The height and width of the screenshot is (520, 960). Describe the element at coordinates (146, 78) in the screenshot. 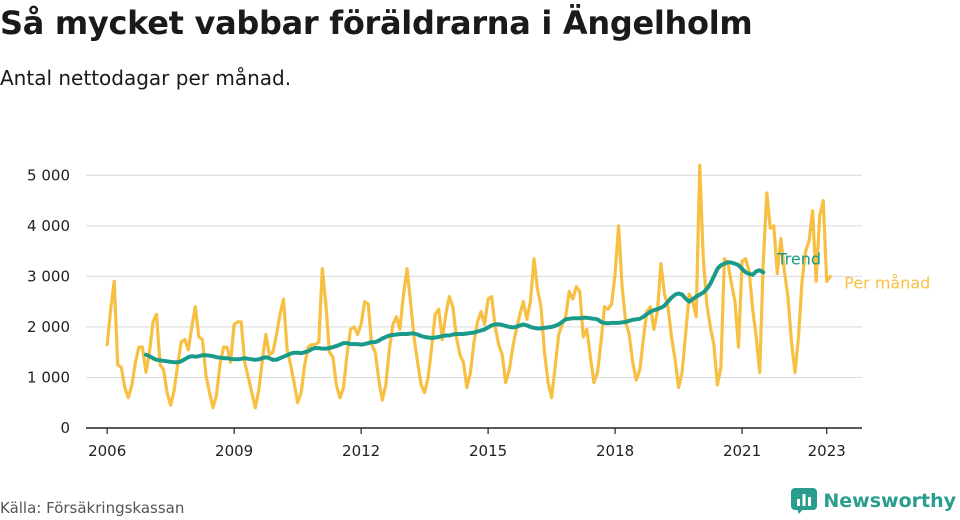

I see `chart-subtitle: Antal nettodagar per månad.` at that location.